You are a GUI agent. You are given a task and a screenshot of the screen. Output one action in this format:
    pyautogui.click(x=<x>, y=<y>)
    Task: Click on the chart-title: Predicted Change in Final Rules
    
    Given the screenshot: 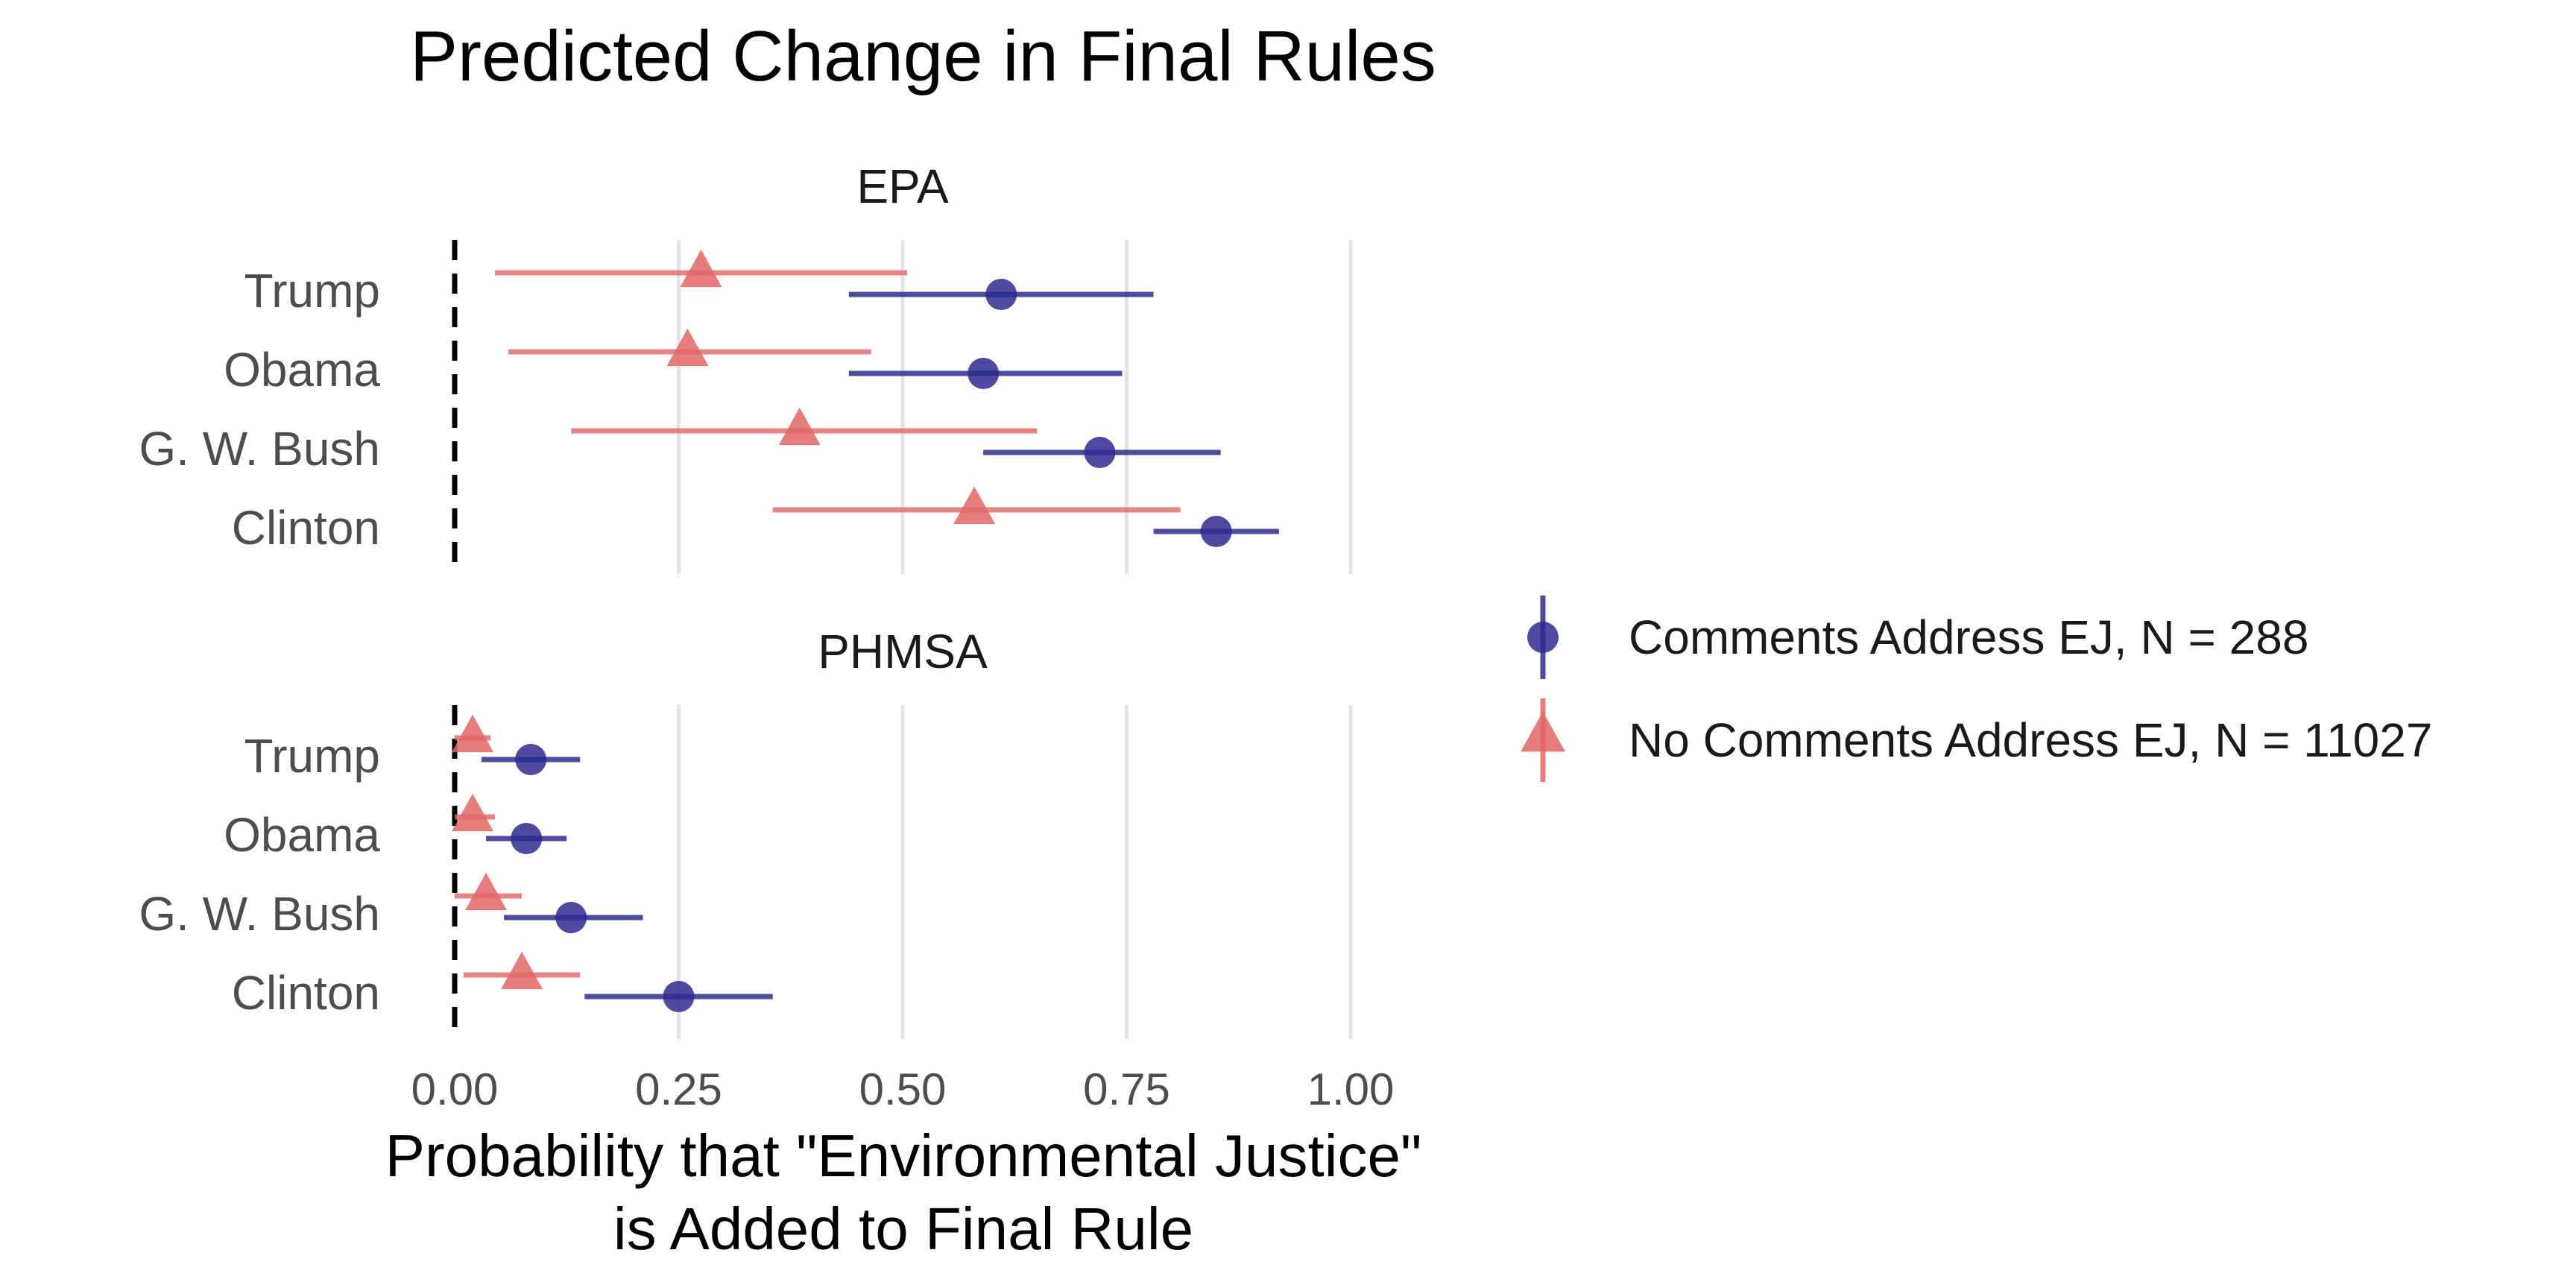 What is the action you would take?
    pyautogui.click(x=923, y=56)
    